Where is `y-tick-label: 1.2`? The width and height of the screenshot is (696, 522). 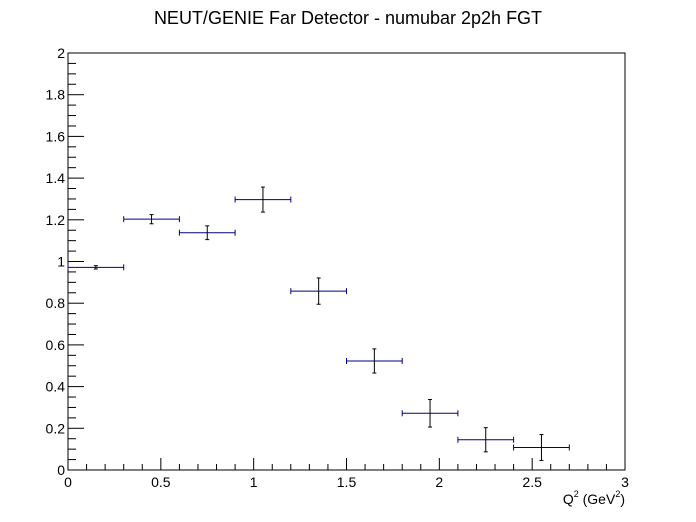
y-tick-label: 1.2 is located at coordinates (56, 220).